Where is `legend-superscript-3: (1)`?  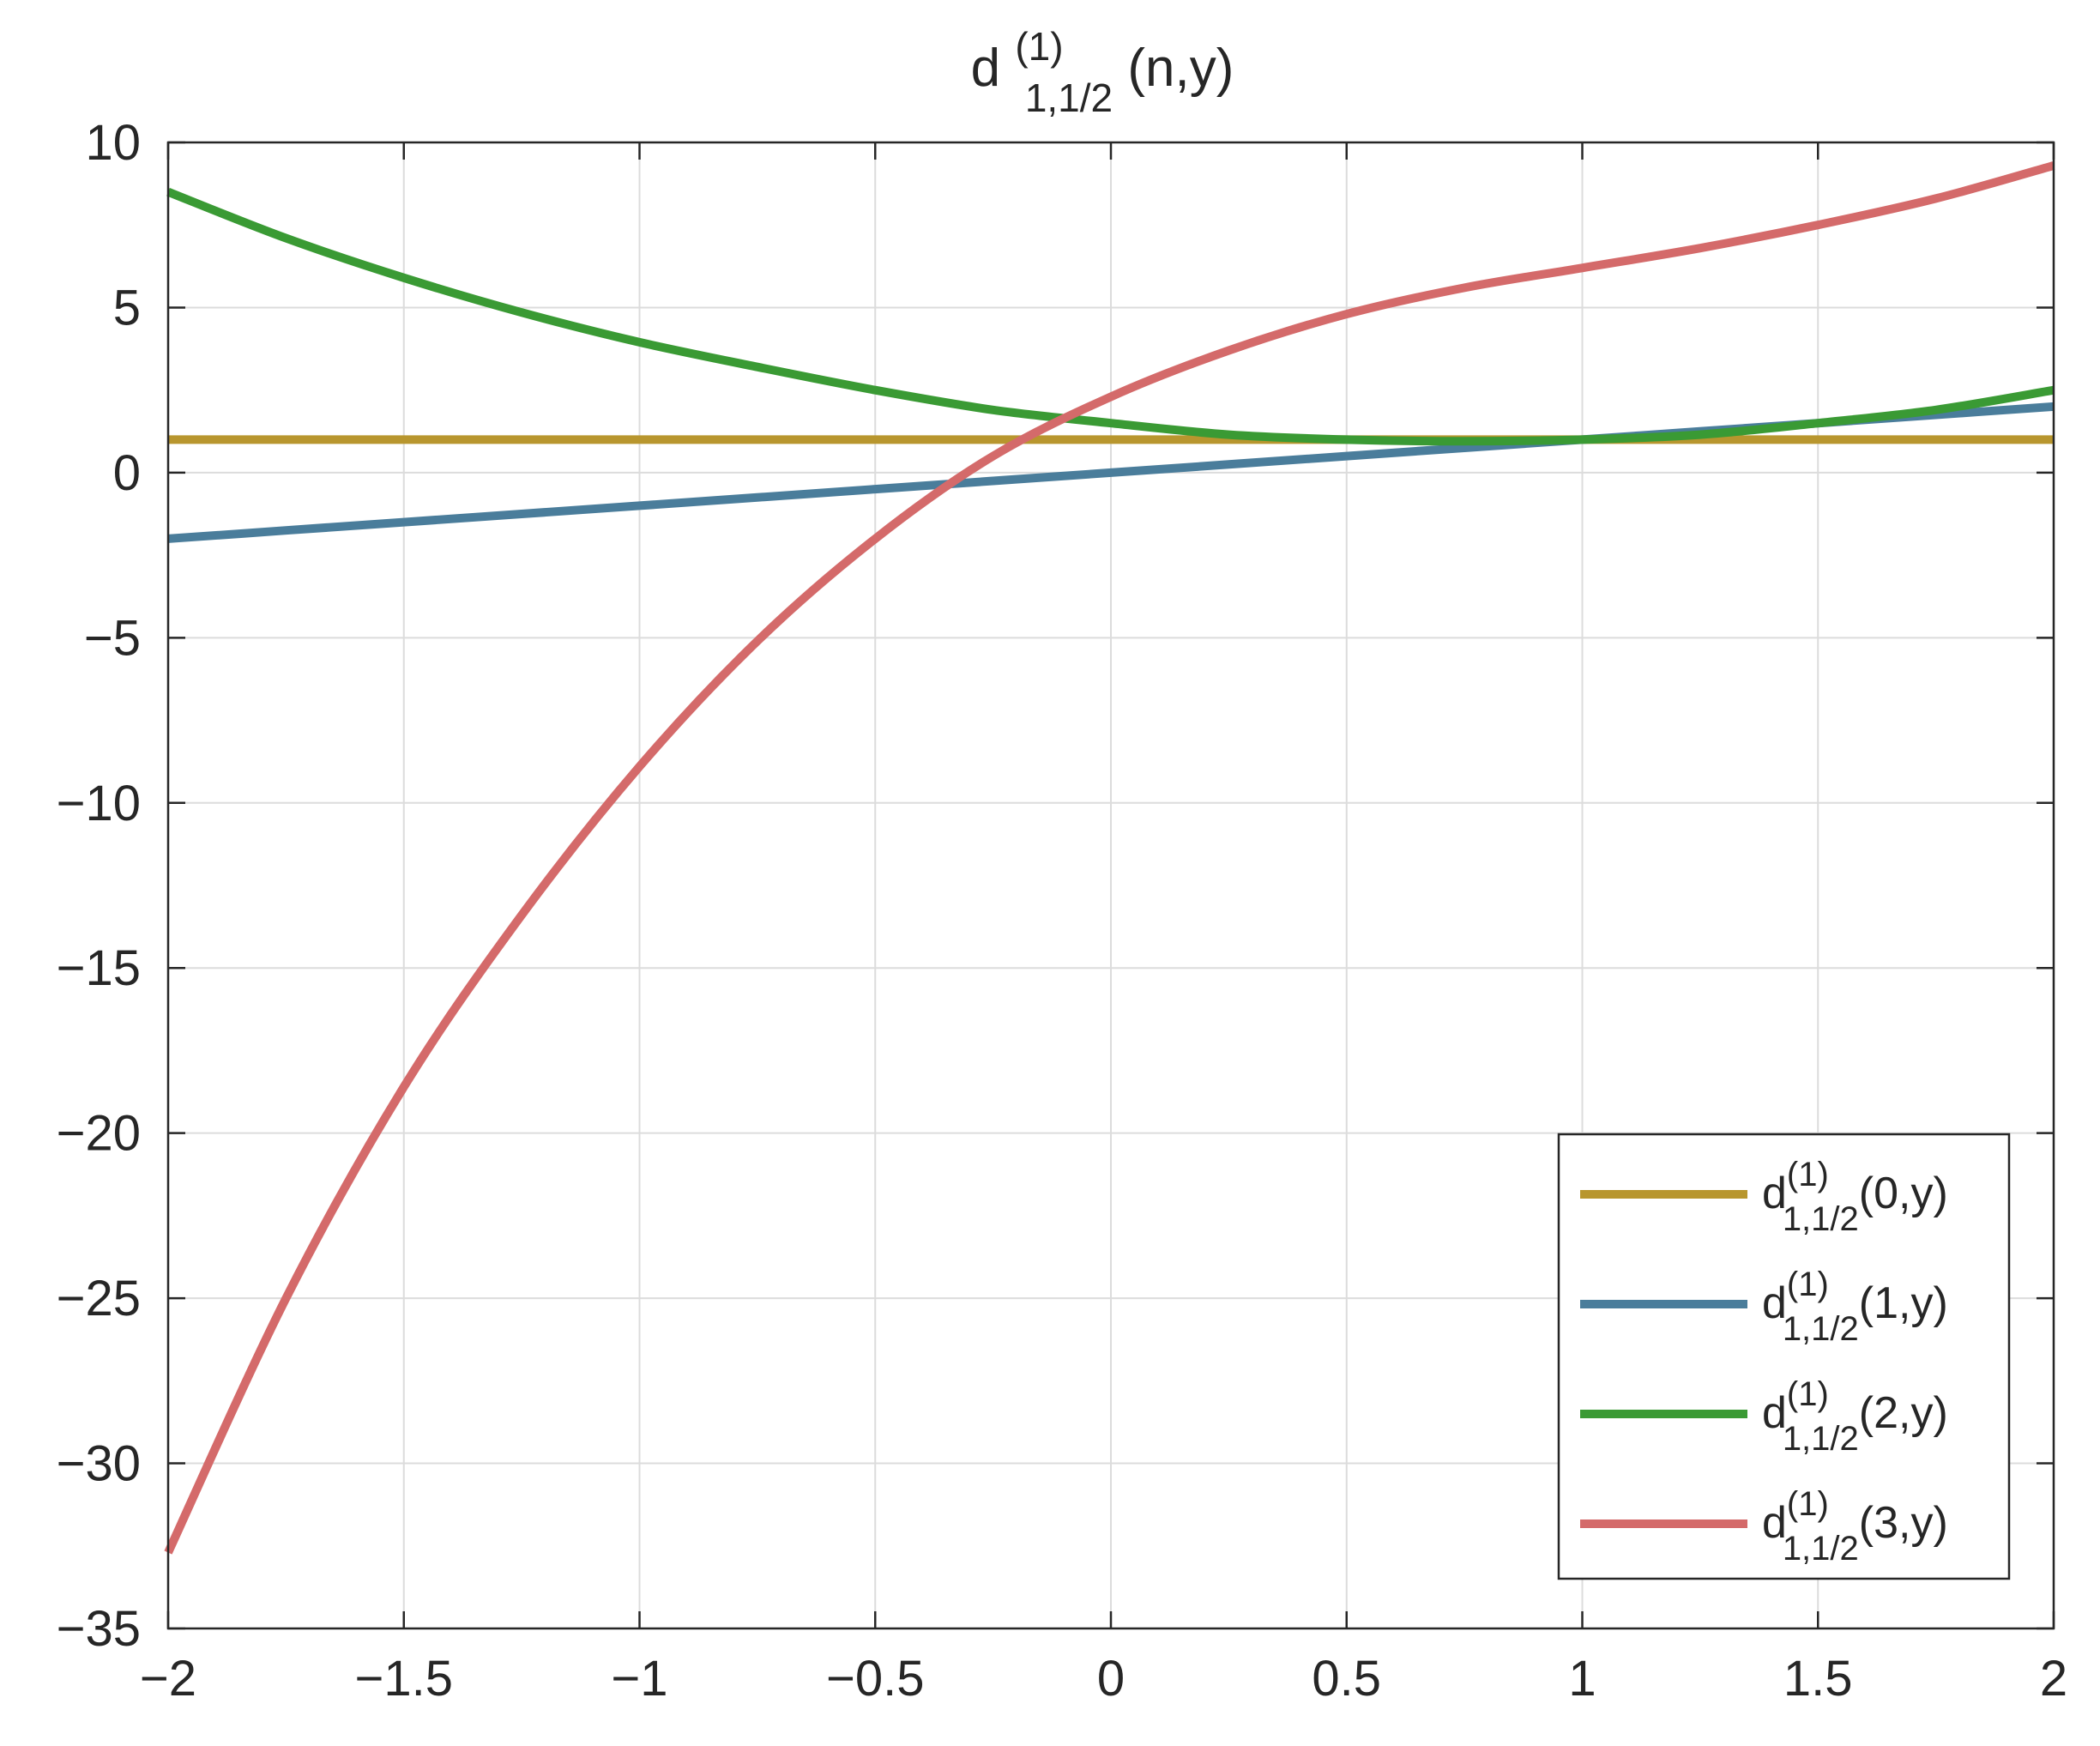
legend-superscript-3: (1) is located at coordinates (1808, 1504).